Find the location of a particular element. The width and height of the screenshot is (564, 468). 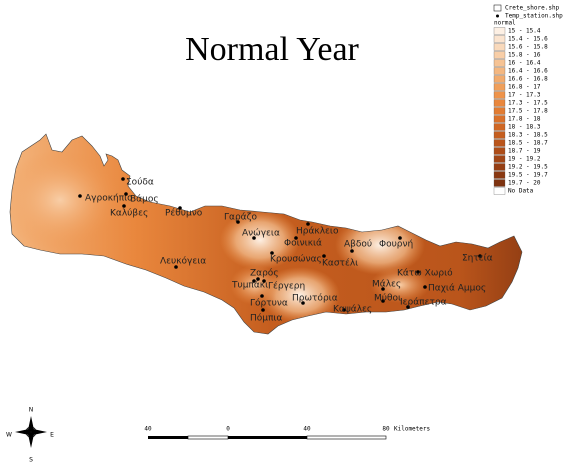

legend-label: 15.4 - 15.6 is located at coordinates (528, 39).